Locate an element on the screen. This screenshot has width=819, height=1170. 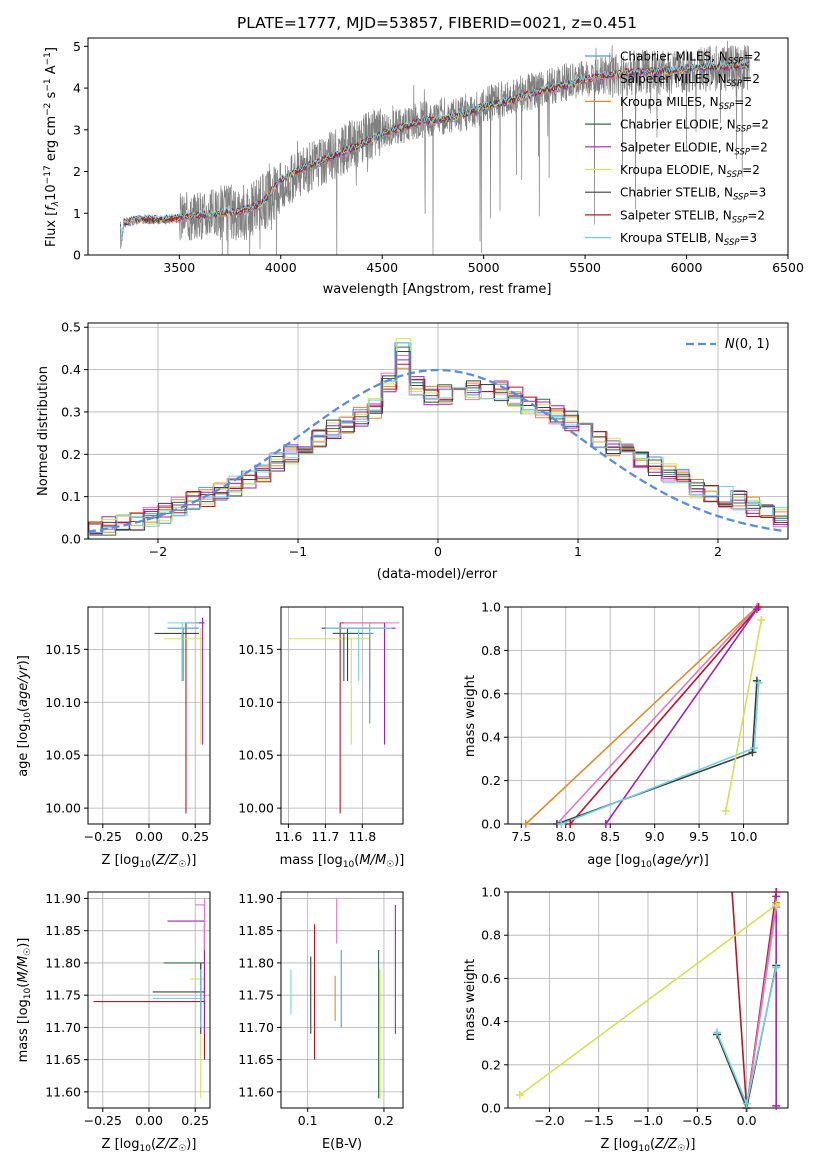
x-axis-label: E(B-V) is located at coordinates (342, 1144).